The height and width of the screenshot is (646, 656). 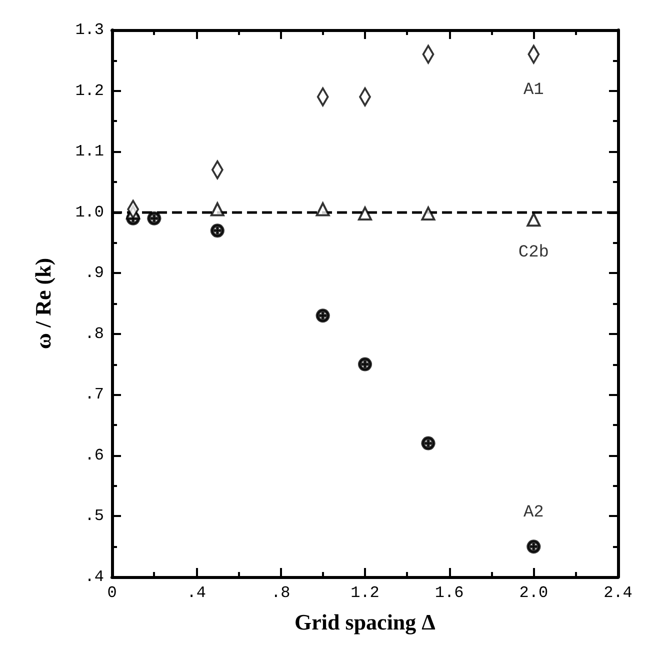 I want to click on series-label: A1, so click(x=533, y=90).